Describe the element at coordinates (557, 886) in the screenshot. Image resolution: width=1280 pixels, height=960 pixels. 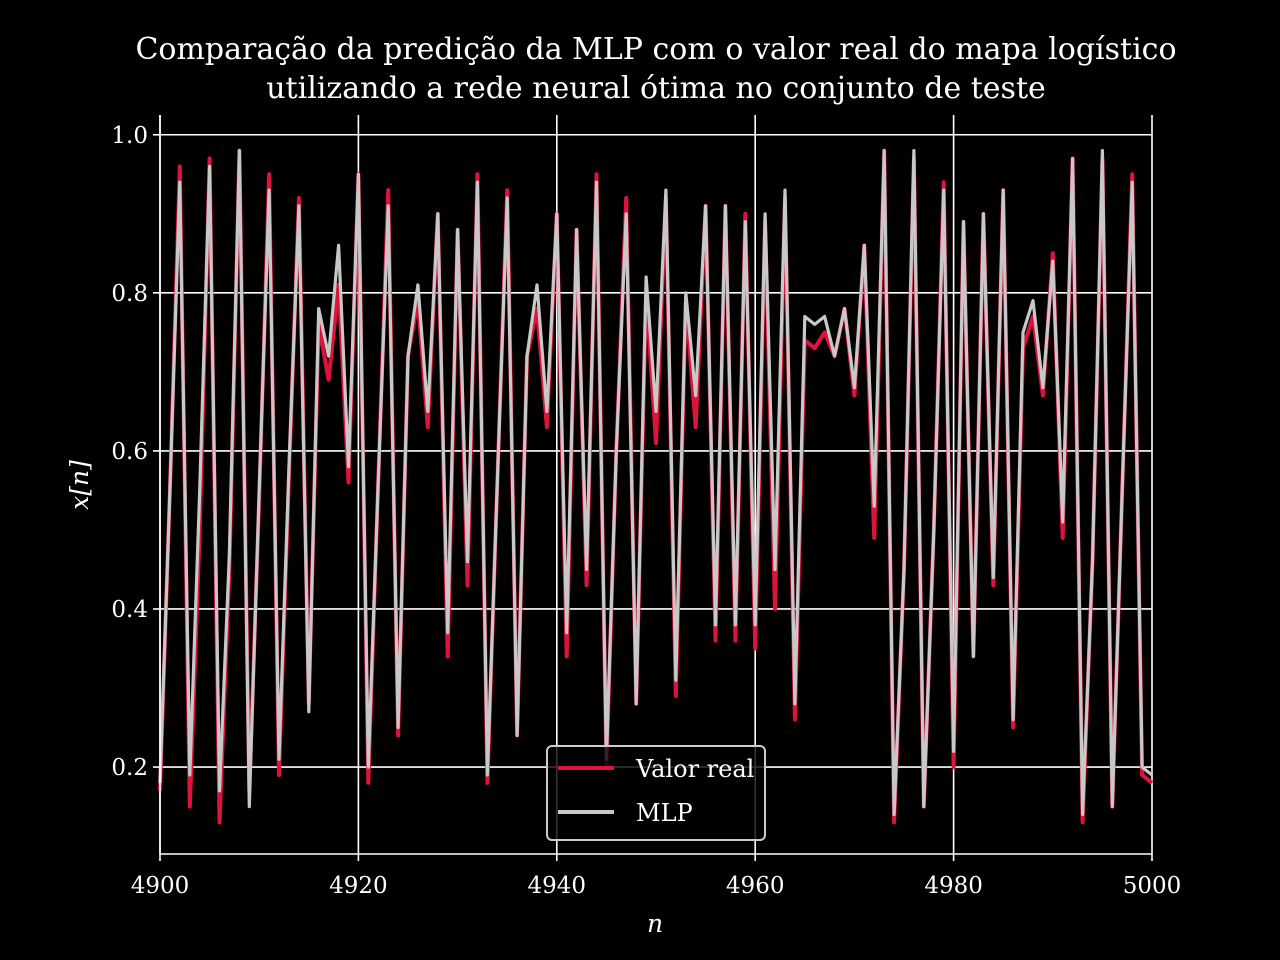
I see `x-tick-label: 4940` at that location.